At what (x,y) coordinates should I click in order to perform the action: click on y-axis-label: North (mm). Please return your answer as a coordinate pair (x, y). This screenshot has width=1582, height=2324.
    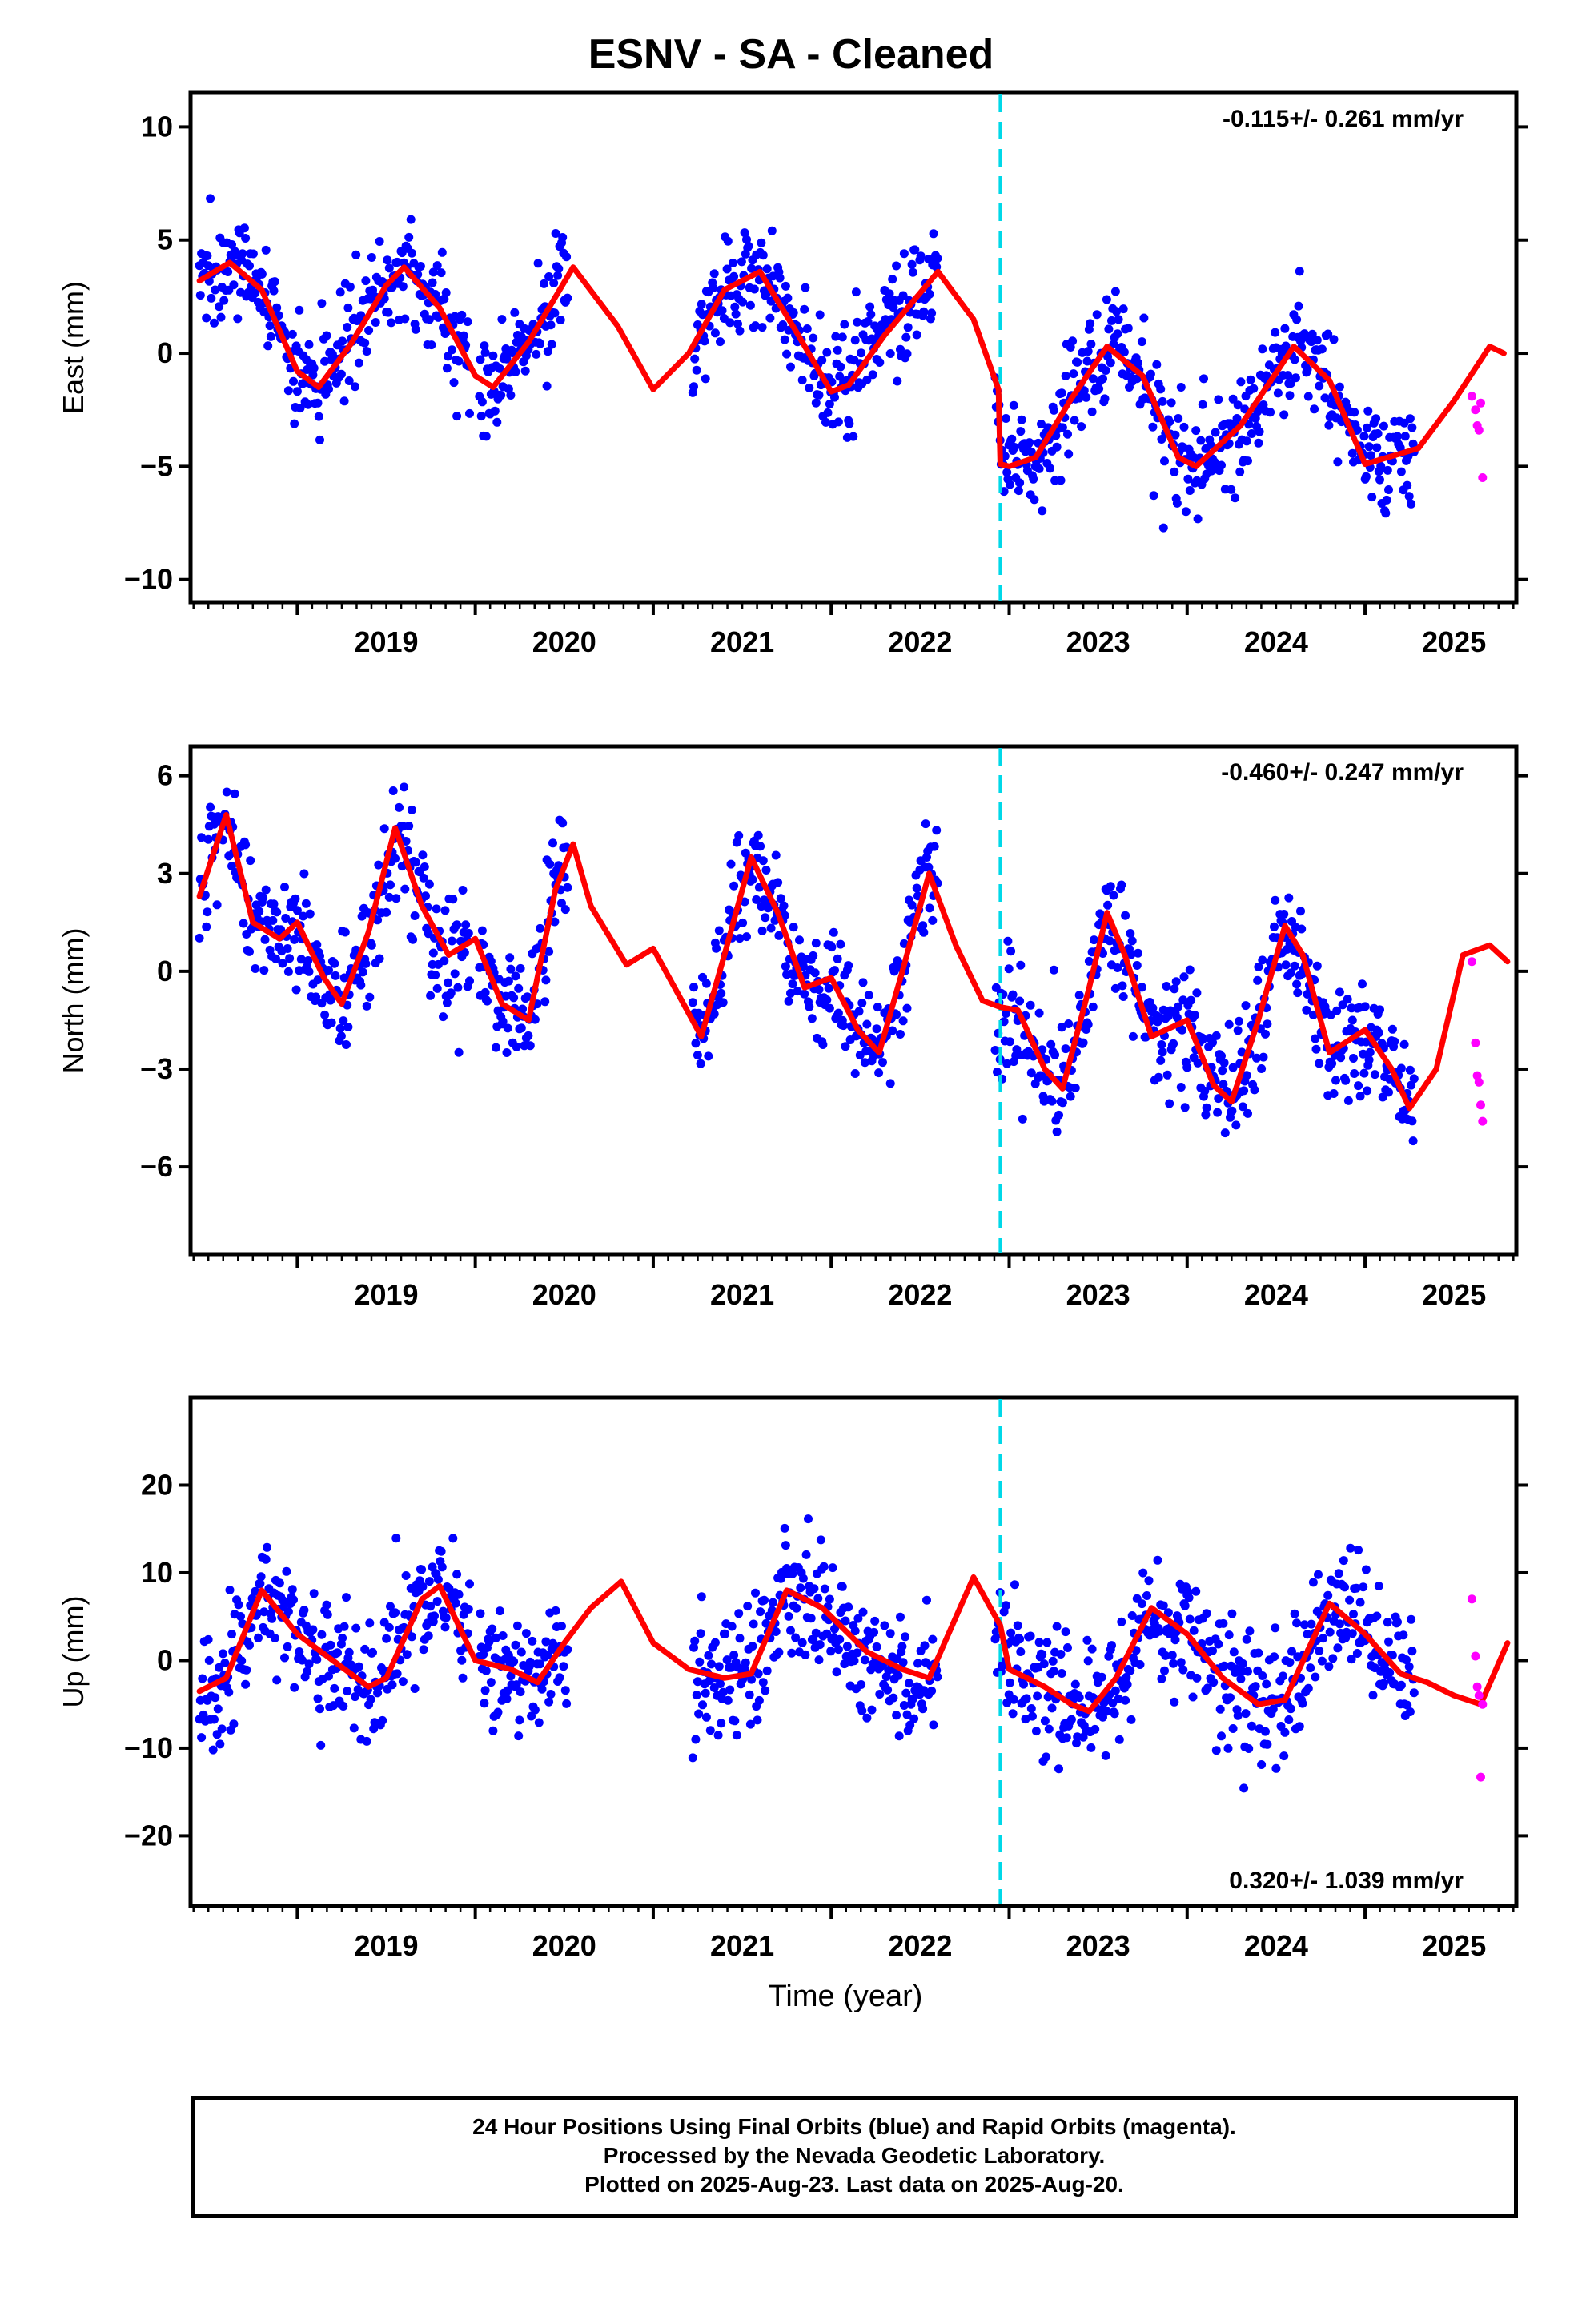
    Looking at the image, I should click on (74, 1001).